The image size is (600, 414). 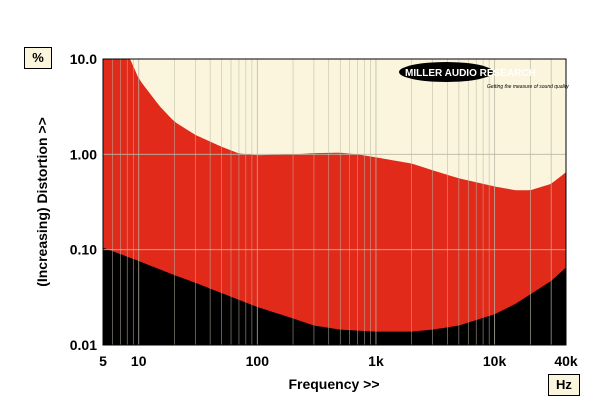 I want to click on x-tick-label: 5, so click(x=103, y=361).